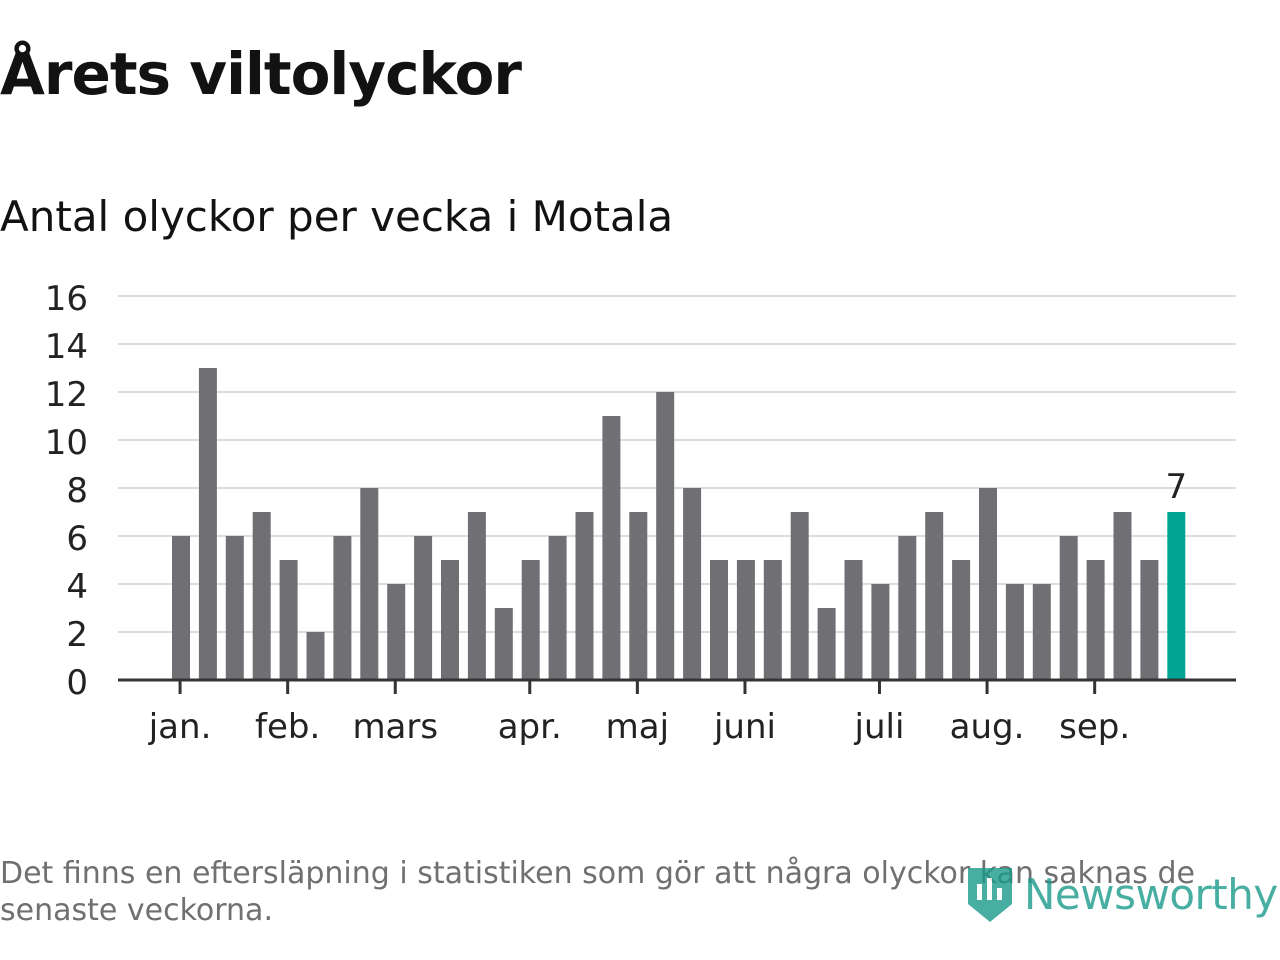  Describe the element at coordinates (879, 727) in the screenshot. I see `x-tick-label: juli` at that location.